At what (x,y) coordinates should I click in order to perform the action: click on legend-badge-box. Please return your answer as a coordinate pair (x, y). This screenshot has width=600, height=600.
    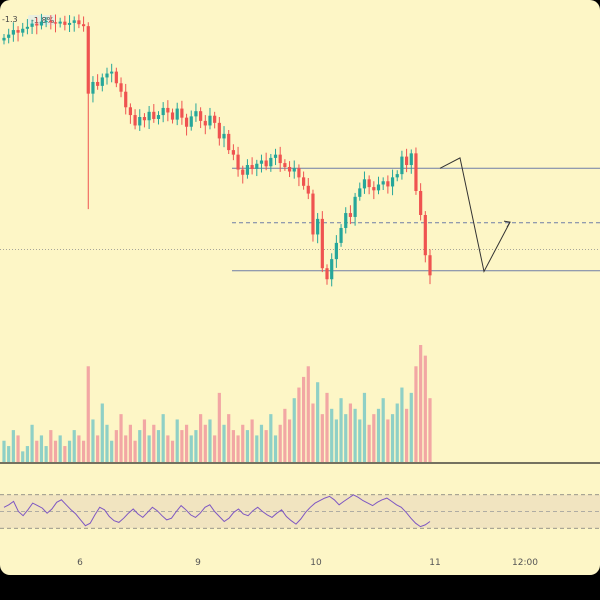
    Looking at the image, I should click on (42, 20).